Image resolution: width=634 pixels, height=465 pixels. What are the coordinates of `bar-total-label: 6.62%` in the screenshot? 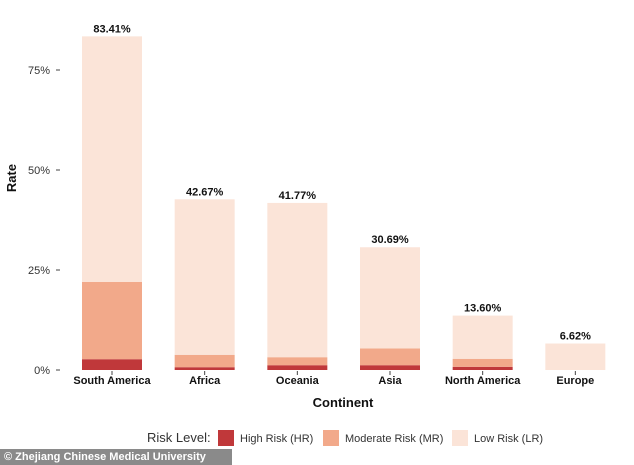 It's located at (575, 337).